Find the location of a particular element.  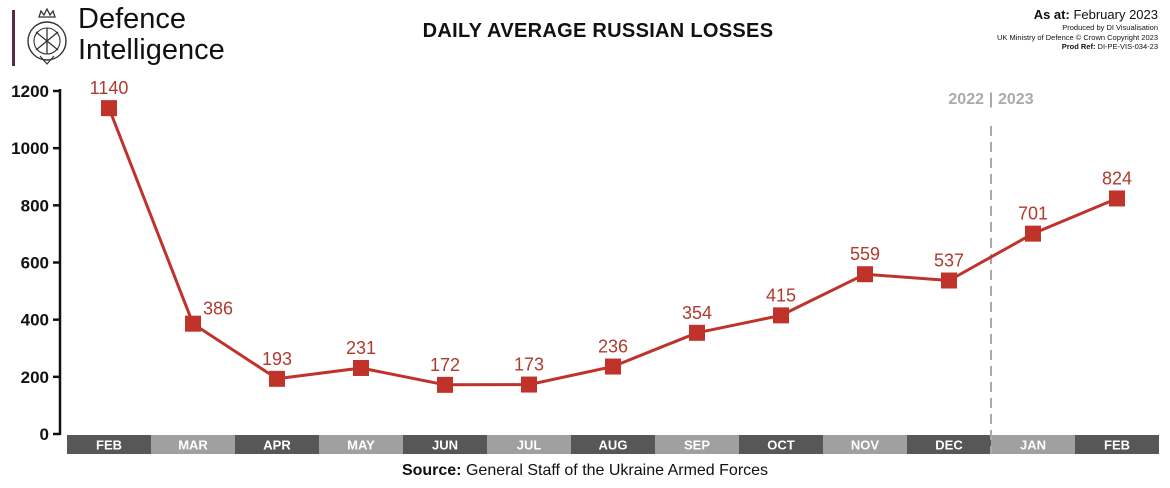

x-tick-label: AUG is located at coordinates (613, 445).